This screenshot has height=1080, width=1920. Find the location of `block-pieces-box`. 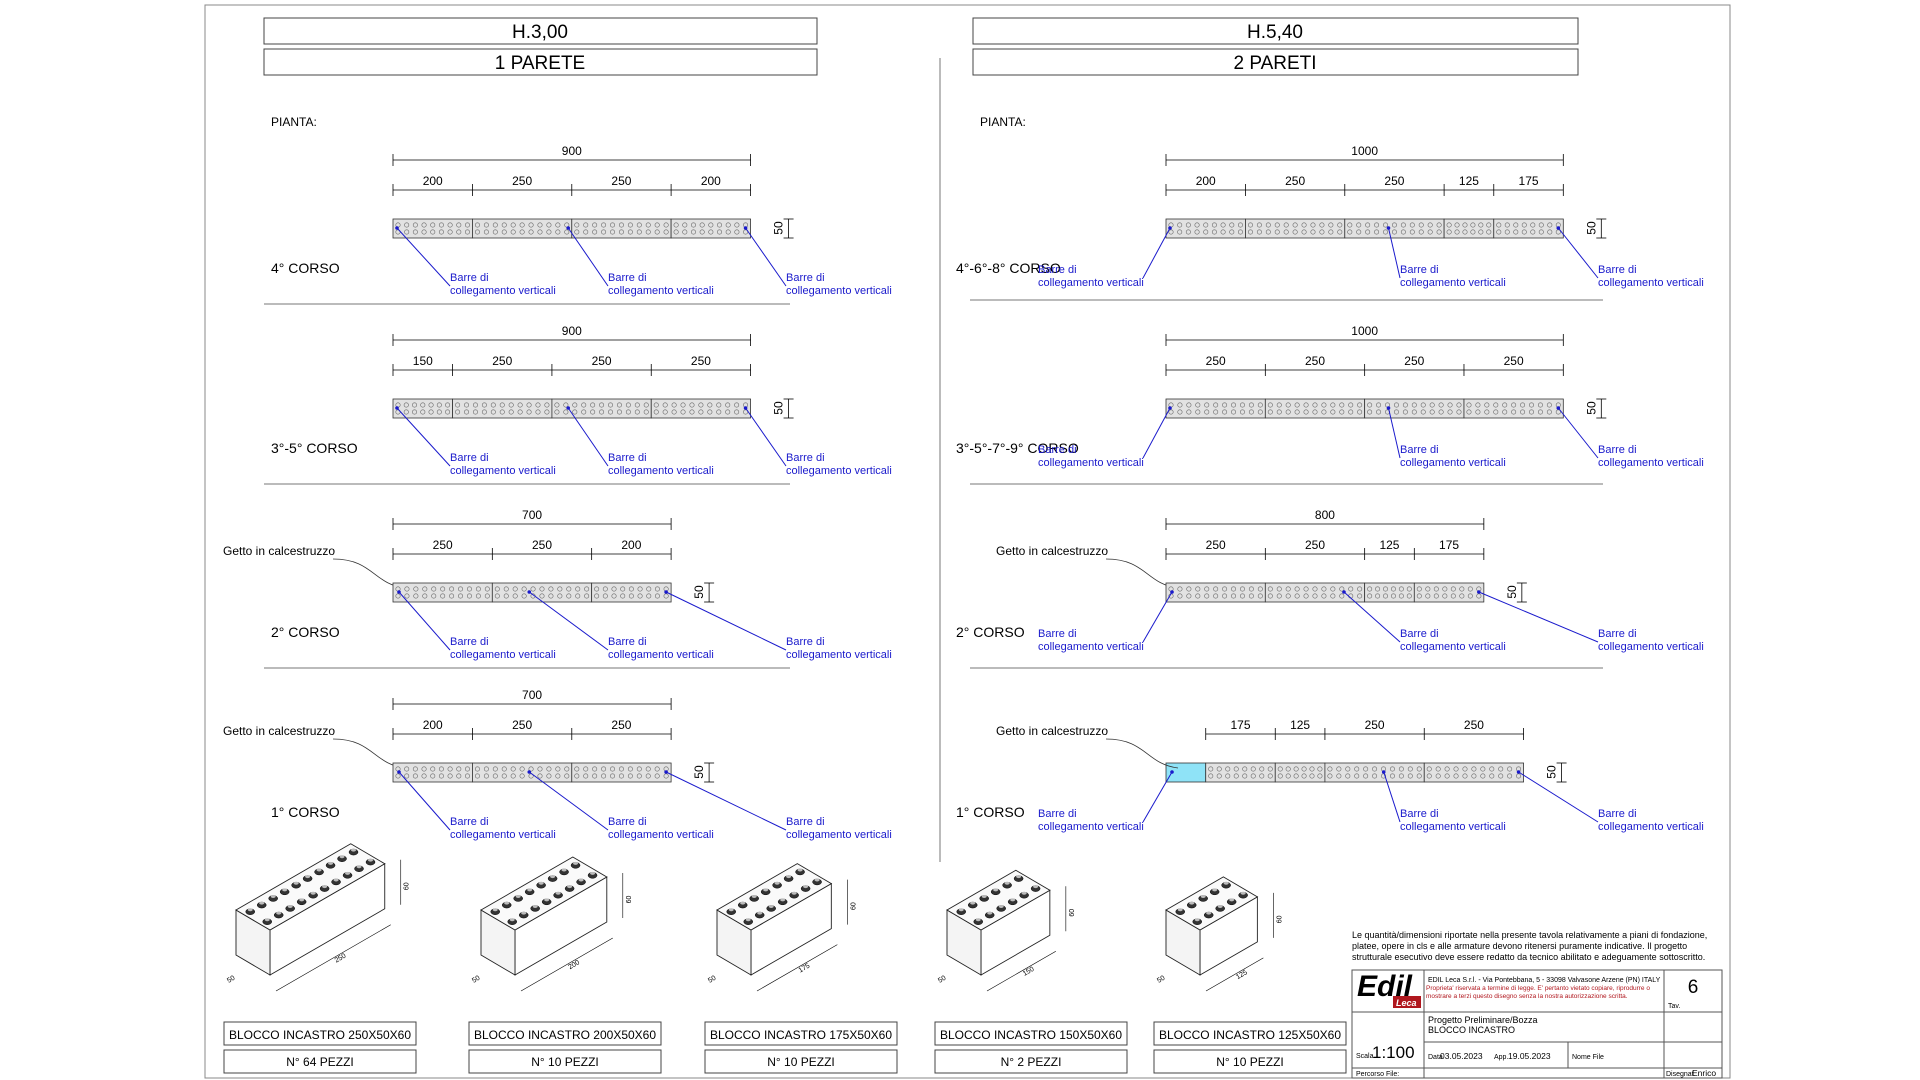

block-pieces-box is located at coordinates (565, 1061).